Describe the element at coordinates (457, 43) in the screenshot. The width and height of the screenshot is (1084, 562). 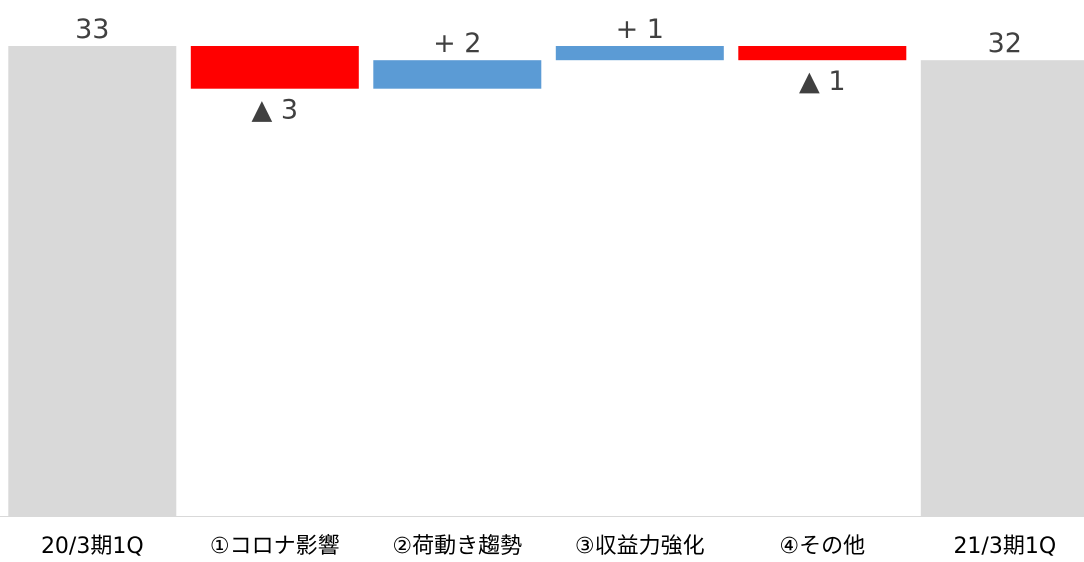
I see `value-label-2: + 2` at that location.